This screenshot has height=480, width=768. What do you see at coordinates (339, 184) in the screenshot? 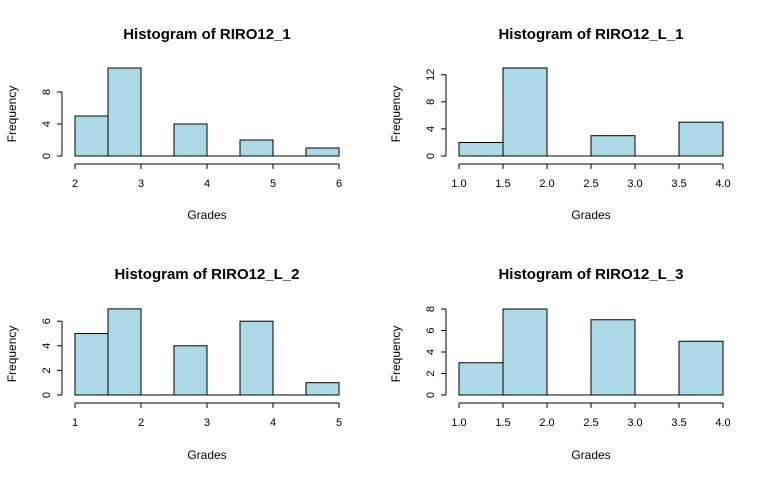
I see `x-tick-label: 6` at bounding box center [339, 184].